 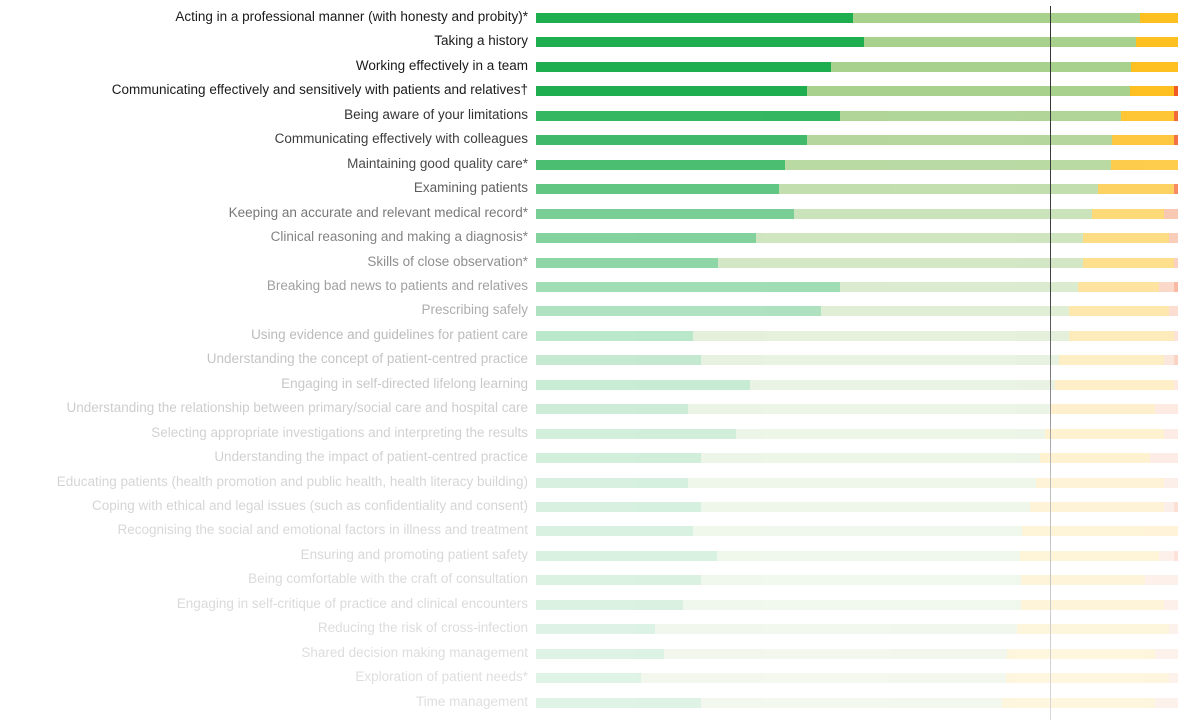 I want to click on category-label: Time management, so click(x=471, y=701).